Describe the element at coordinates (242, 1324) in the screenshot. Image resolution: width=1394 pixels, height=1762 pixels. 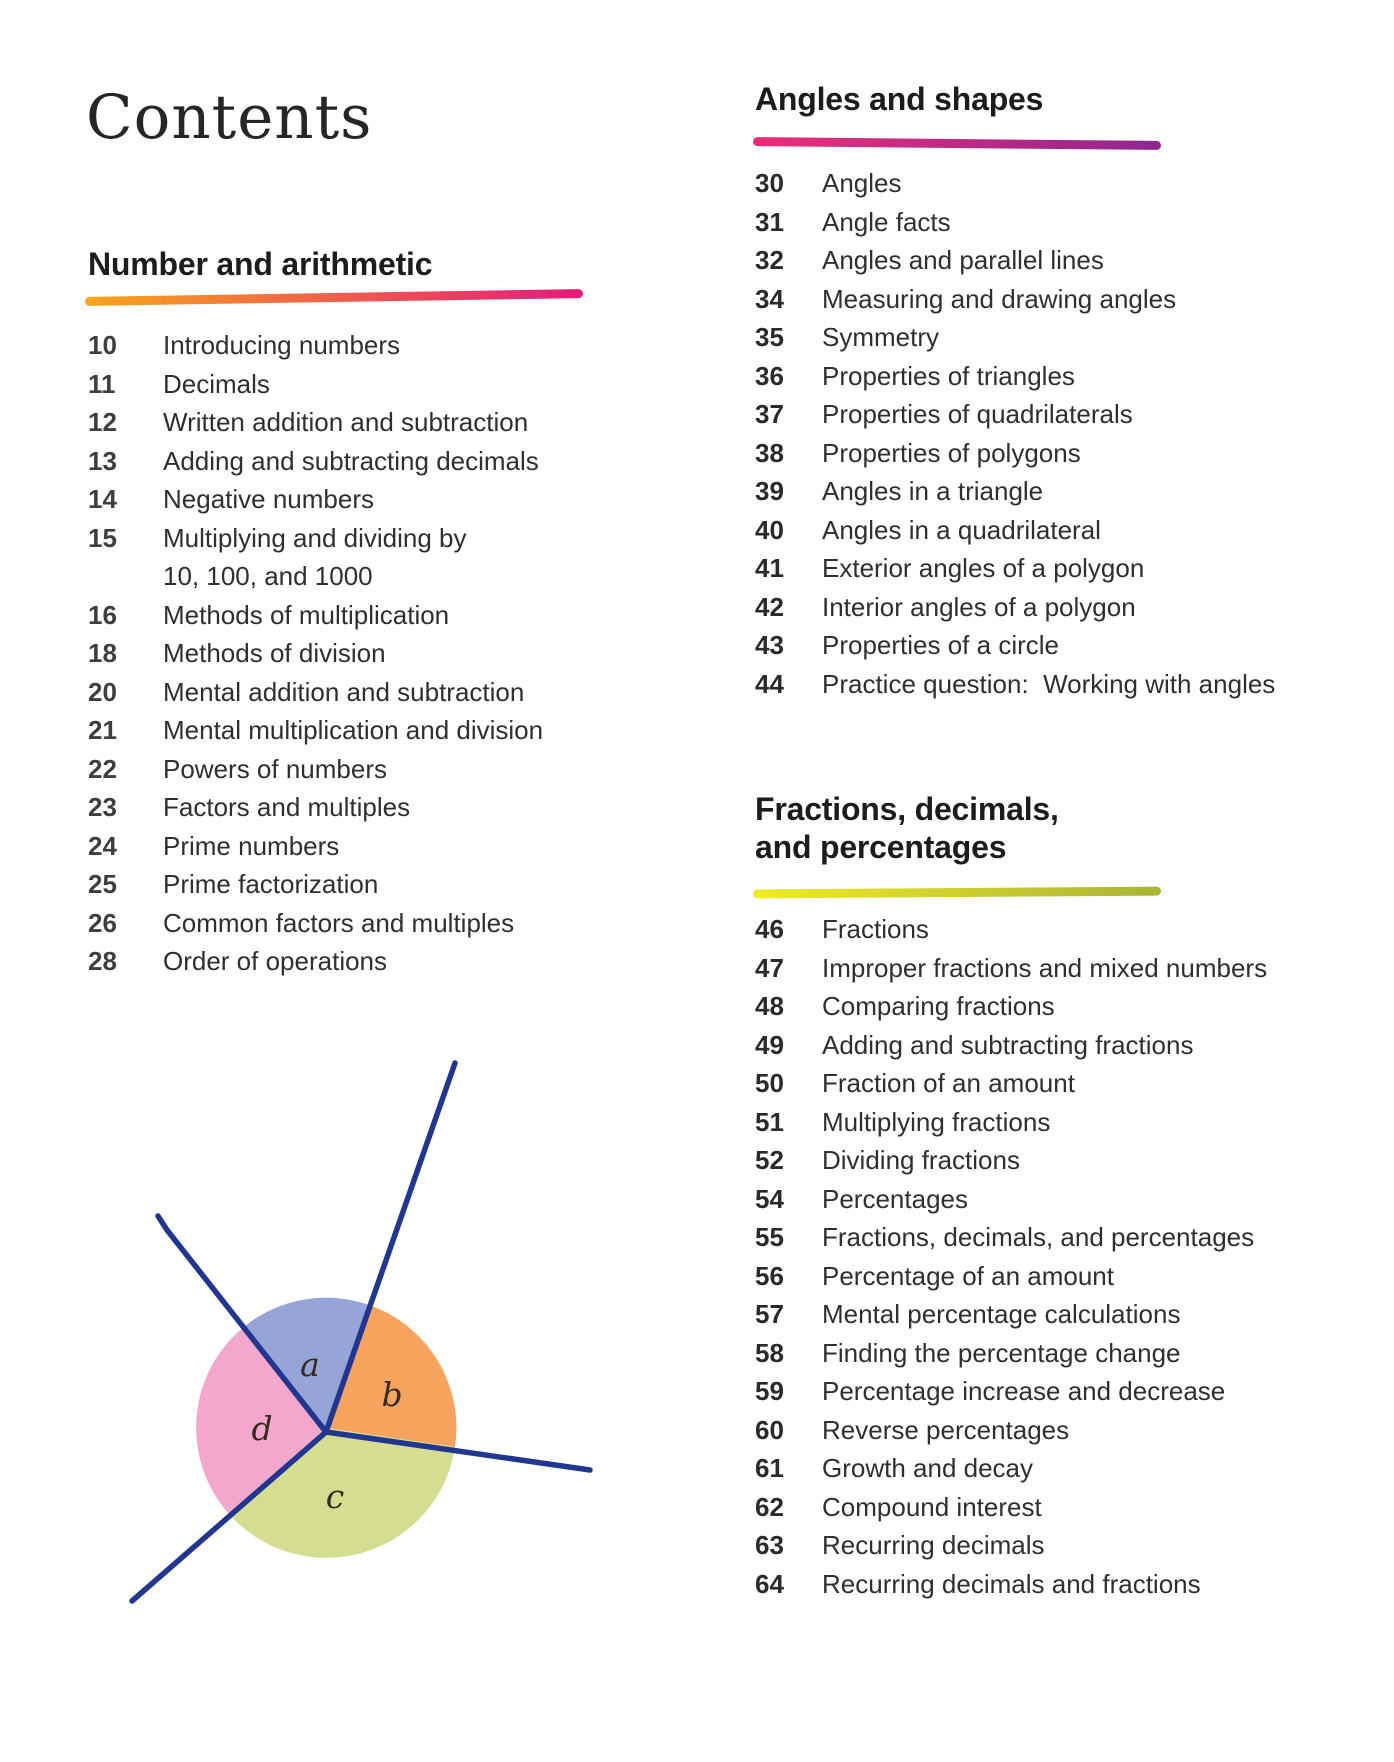
I see `ray-upper-left` at that location.